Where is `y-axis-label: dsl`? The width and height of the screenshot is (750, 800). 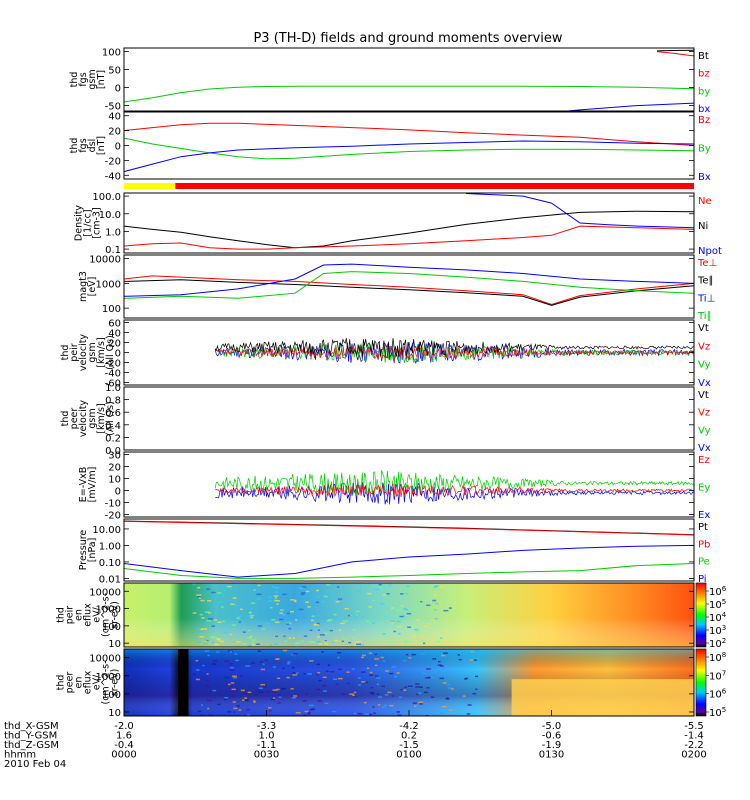 y-axis-label: dsl is located at coordinates (92, 146).